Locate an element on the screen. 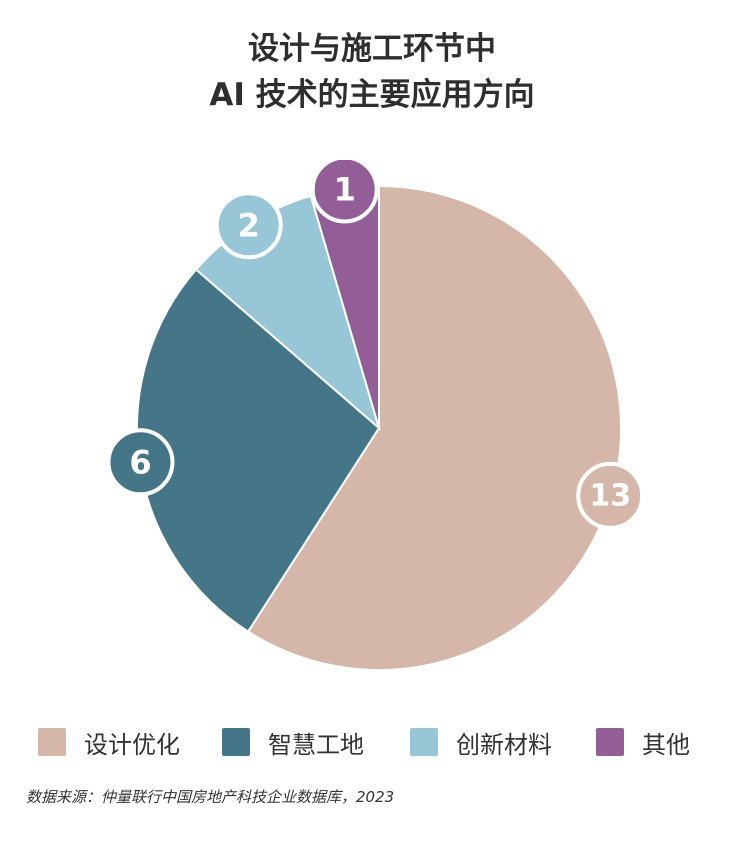  legend-item-design: 设计优化 is located at coordinates (109, 742).